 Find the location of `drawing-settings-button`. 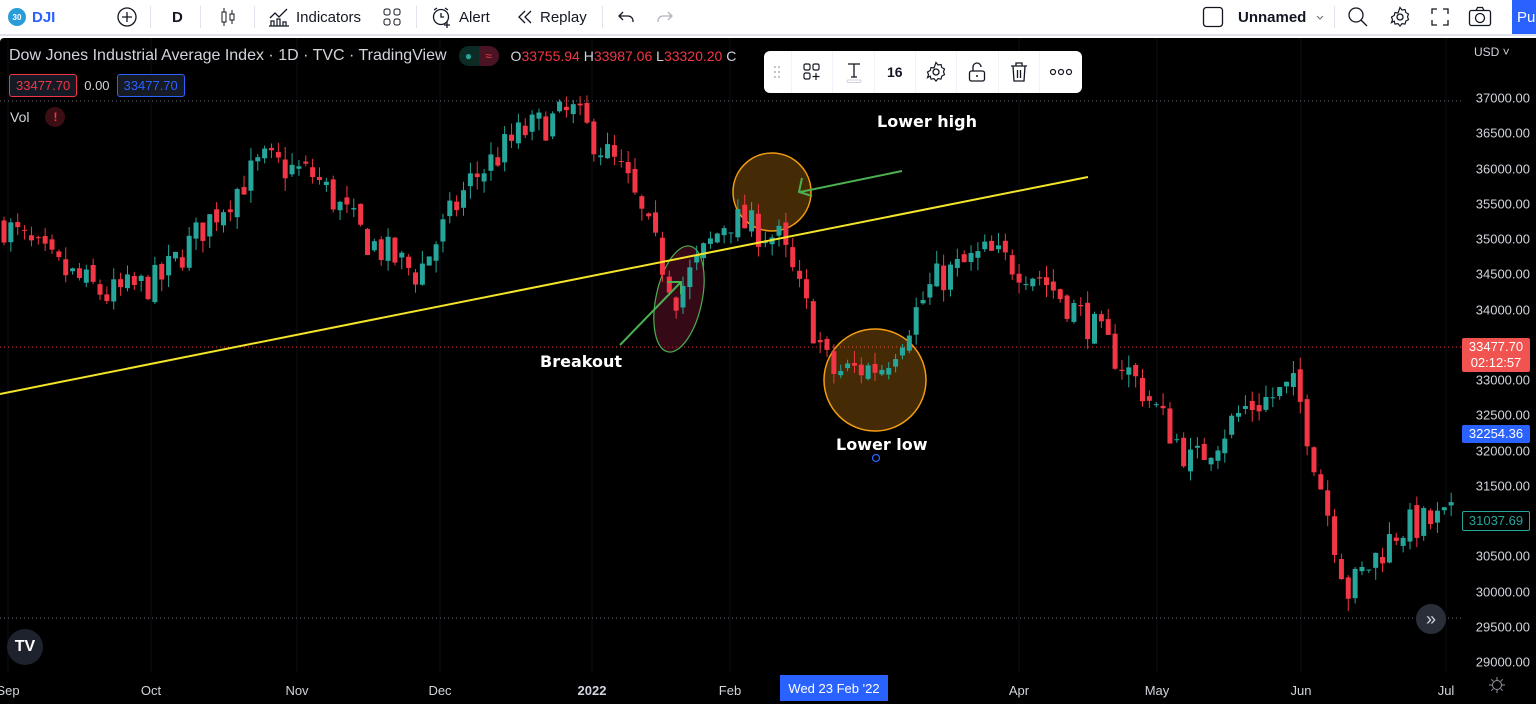

drawing-settings-button is located at coordinates (937, 72).